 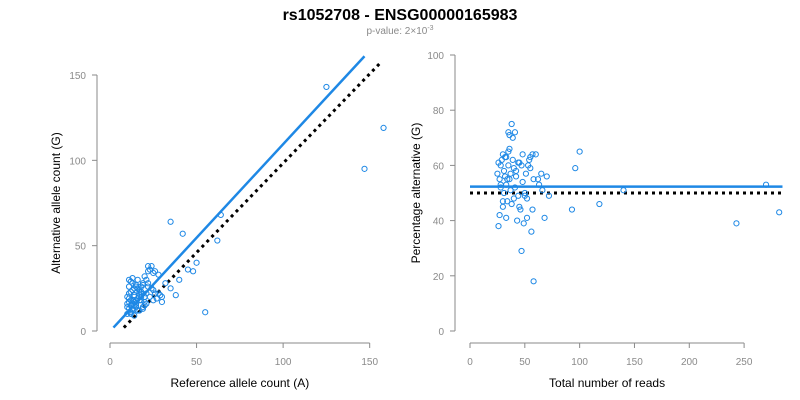 I want to click on p-value-text: p-value: 2×10, so click(x=396, y=31).